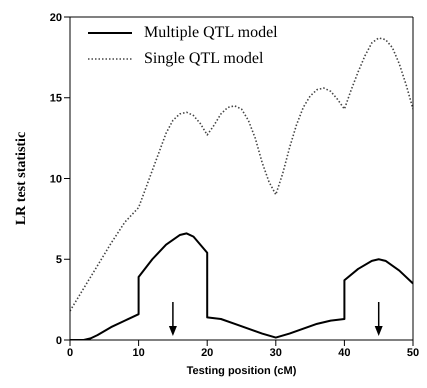 The image size is (427, 388). I want to click on x-tick-label: 20, so click(207, 352).